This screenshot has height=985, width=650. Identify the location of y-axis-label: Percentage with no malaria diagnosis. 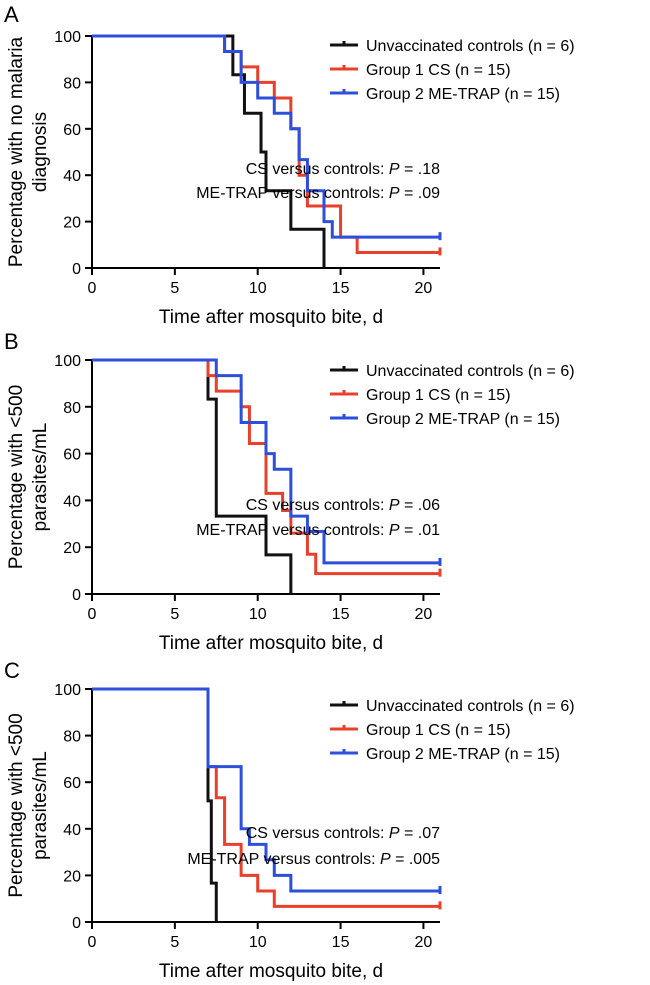
(28, 151).